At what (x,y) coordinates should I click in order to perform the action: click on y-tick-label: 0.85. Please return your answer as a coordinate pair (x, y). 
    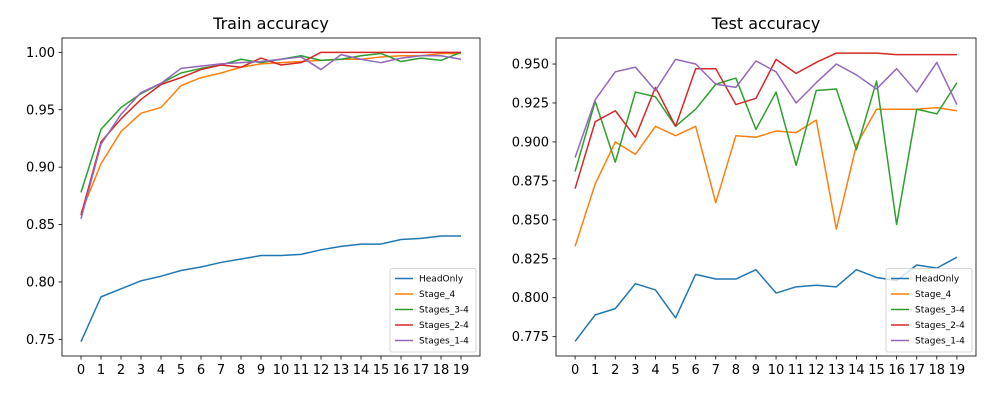
    Looking at the image, I should click on (40, 225).